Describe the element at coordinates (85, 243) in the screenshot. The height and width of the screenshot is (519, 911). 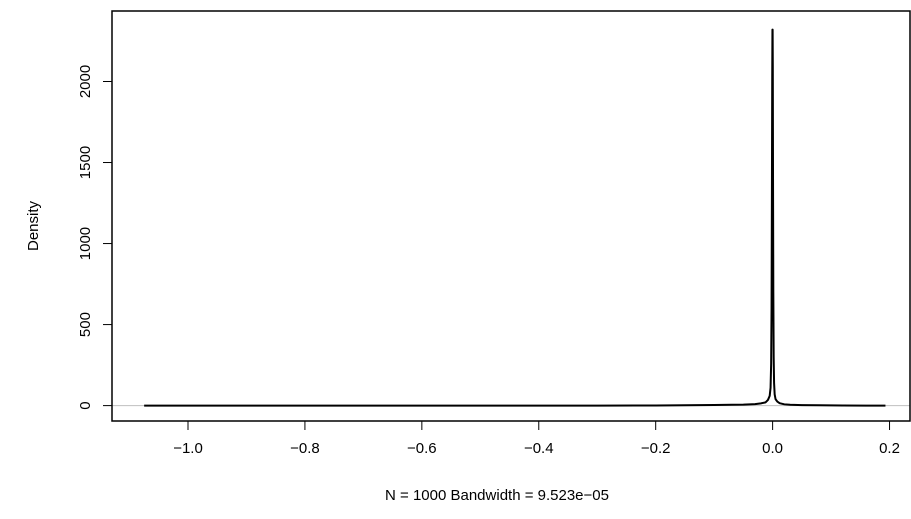
I see `y-tick-label: 1000` at that location.